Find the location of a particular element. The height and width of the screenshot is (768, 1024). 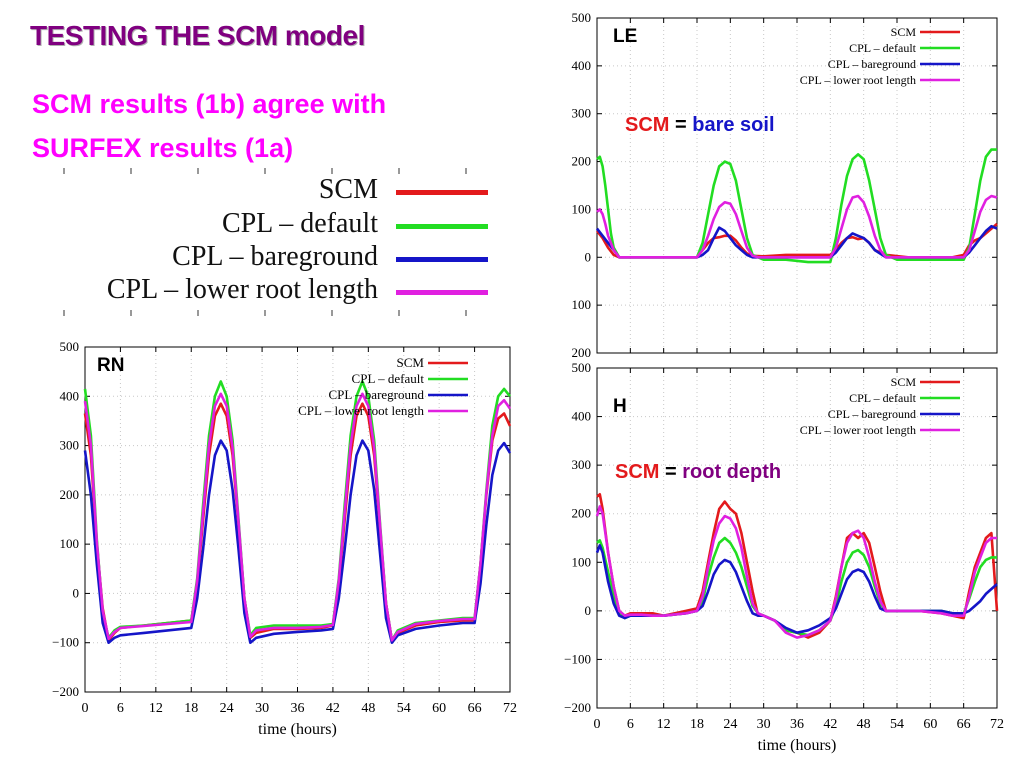

legend-entry-cpl-default: CPL – default is located at coordinates (277, 224).